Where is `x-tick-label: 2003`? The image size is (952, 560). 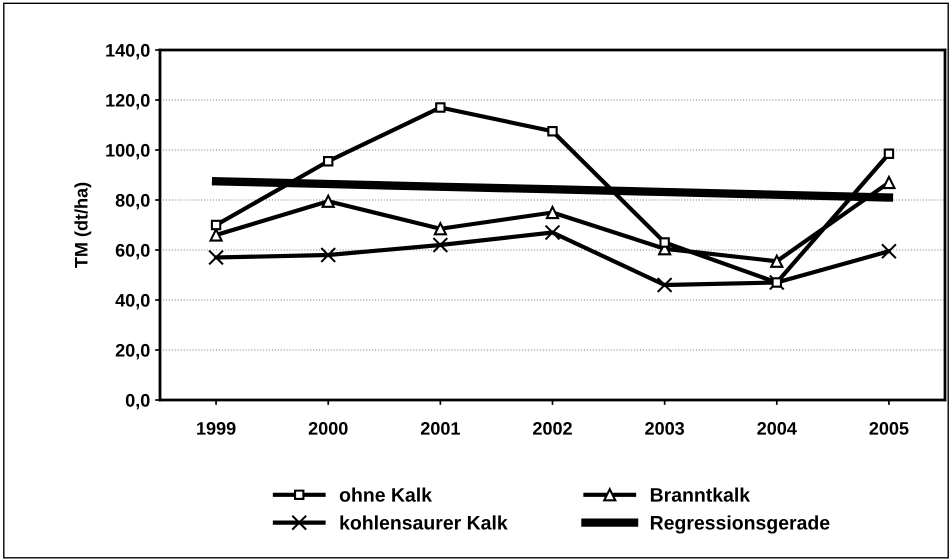 x-tick-label: 2003 is located at coordinates (664, 428).